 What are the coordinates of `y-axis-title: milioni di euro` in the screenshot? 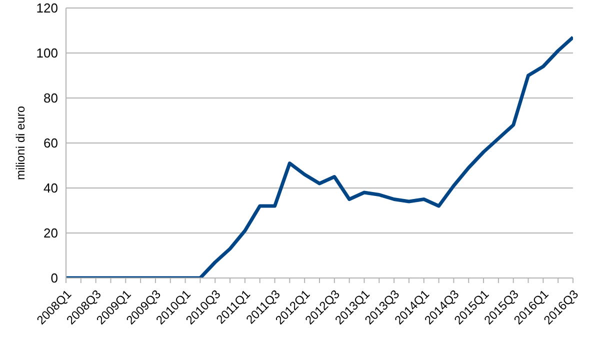 It's located at (20, 143).